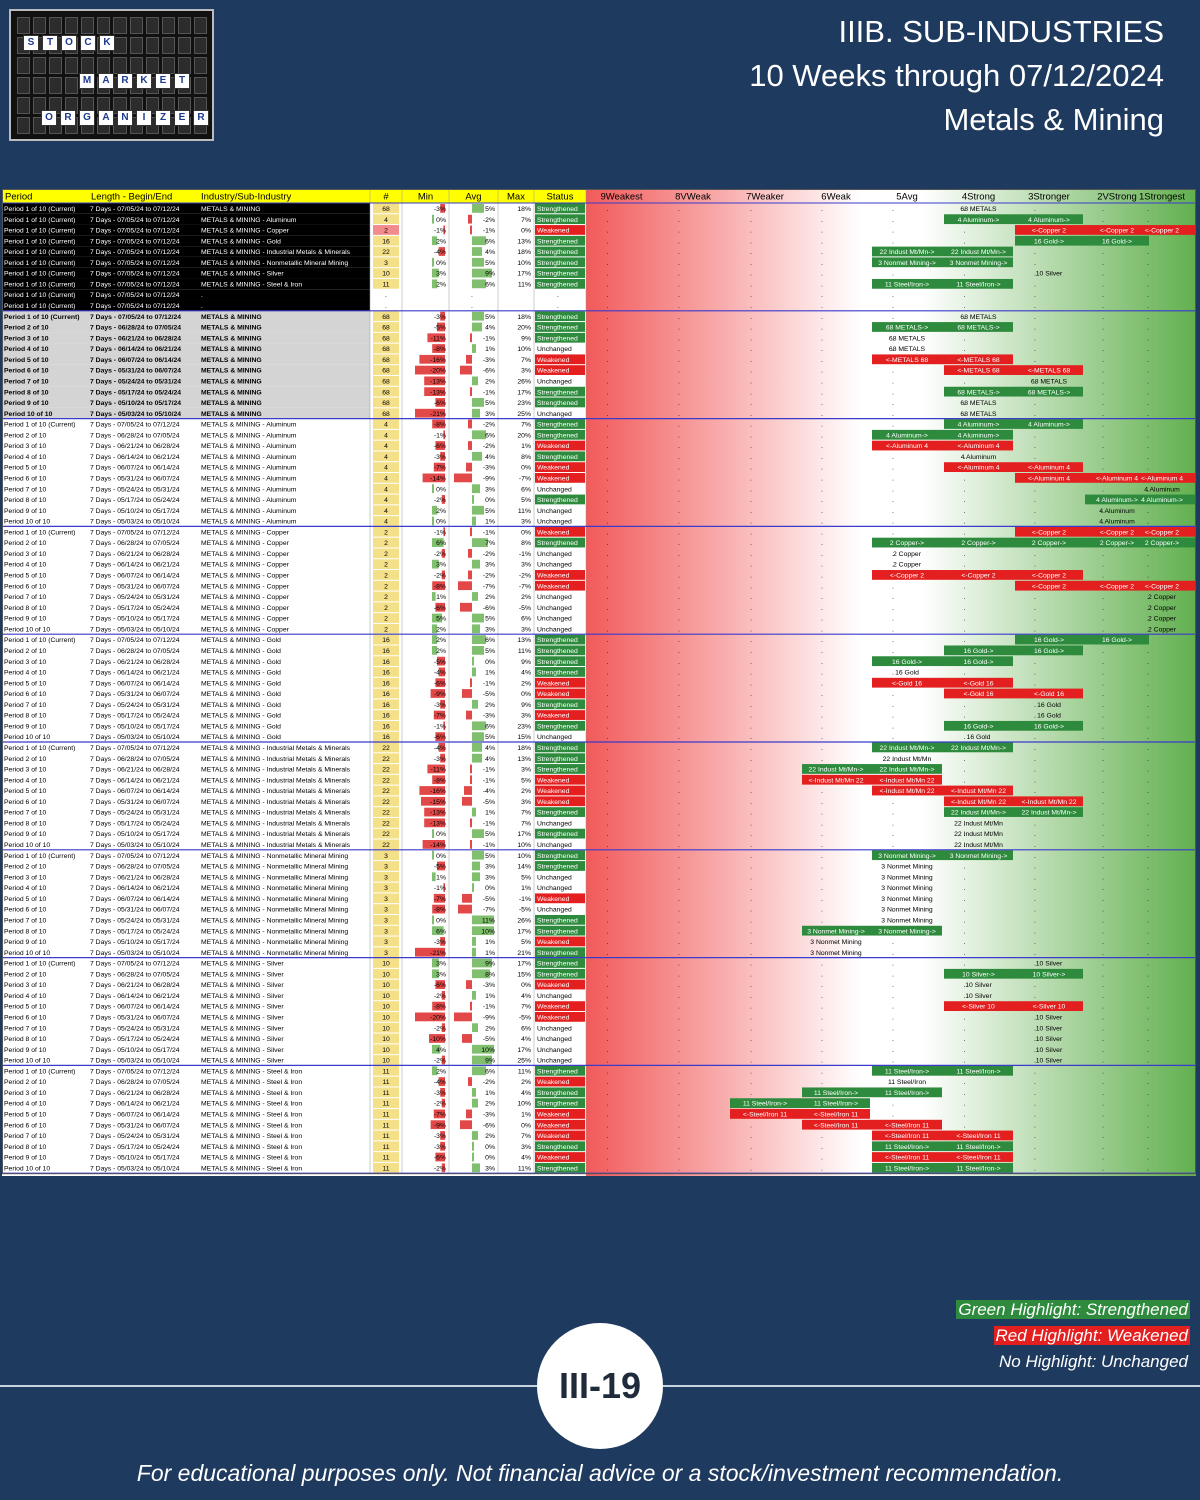 Image resolution: width=1200 pixels, height=1500 pixels. I want to click on cell-status: Strengthened, so click(557, 1093).